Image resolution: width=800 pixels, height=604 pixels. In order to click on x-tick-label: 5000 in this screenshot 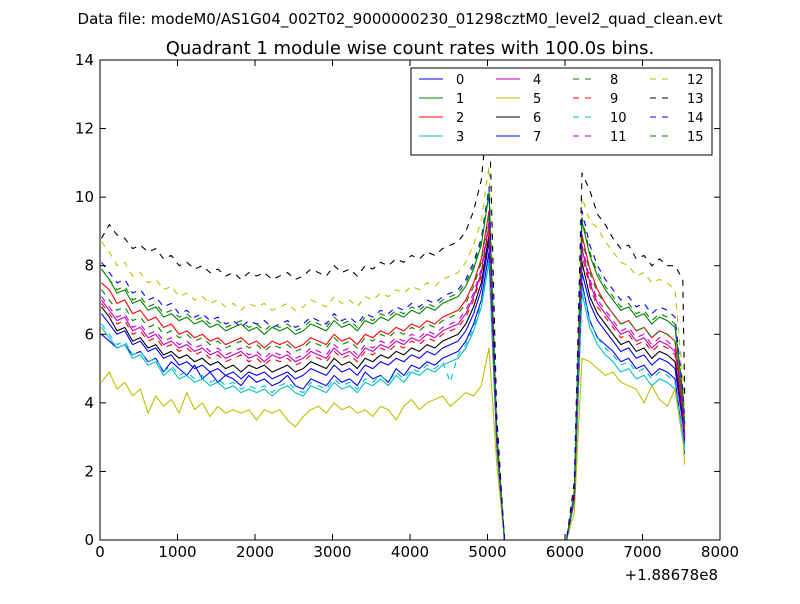, I will do `click(487, 552)`.